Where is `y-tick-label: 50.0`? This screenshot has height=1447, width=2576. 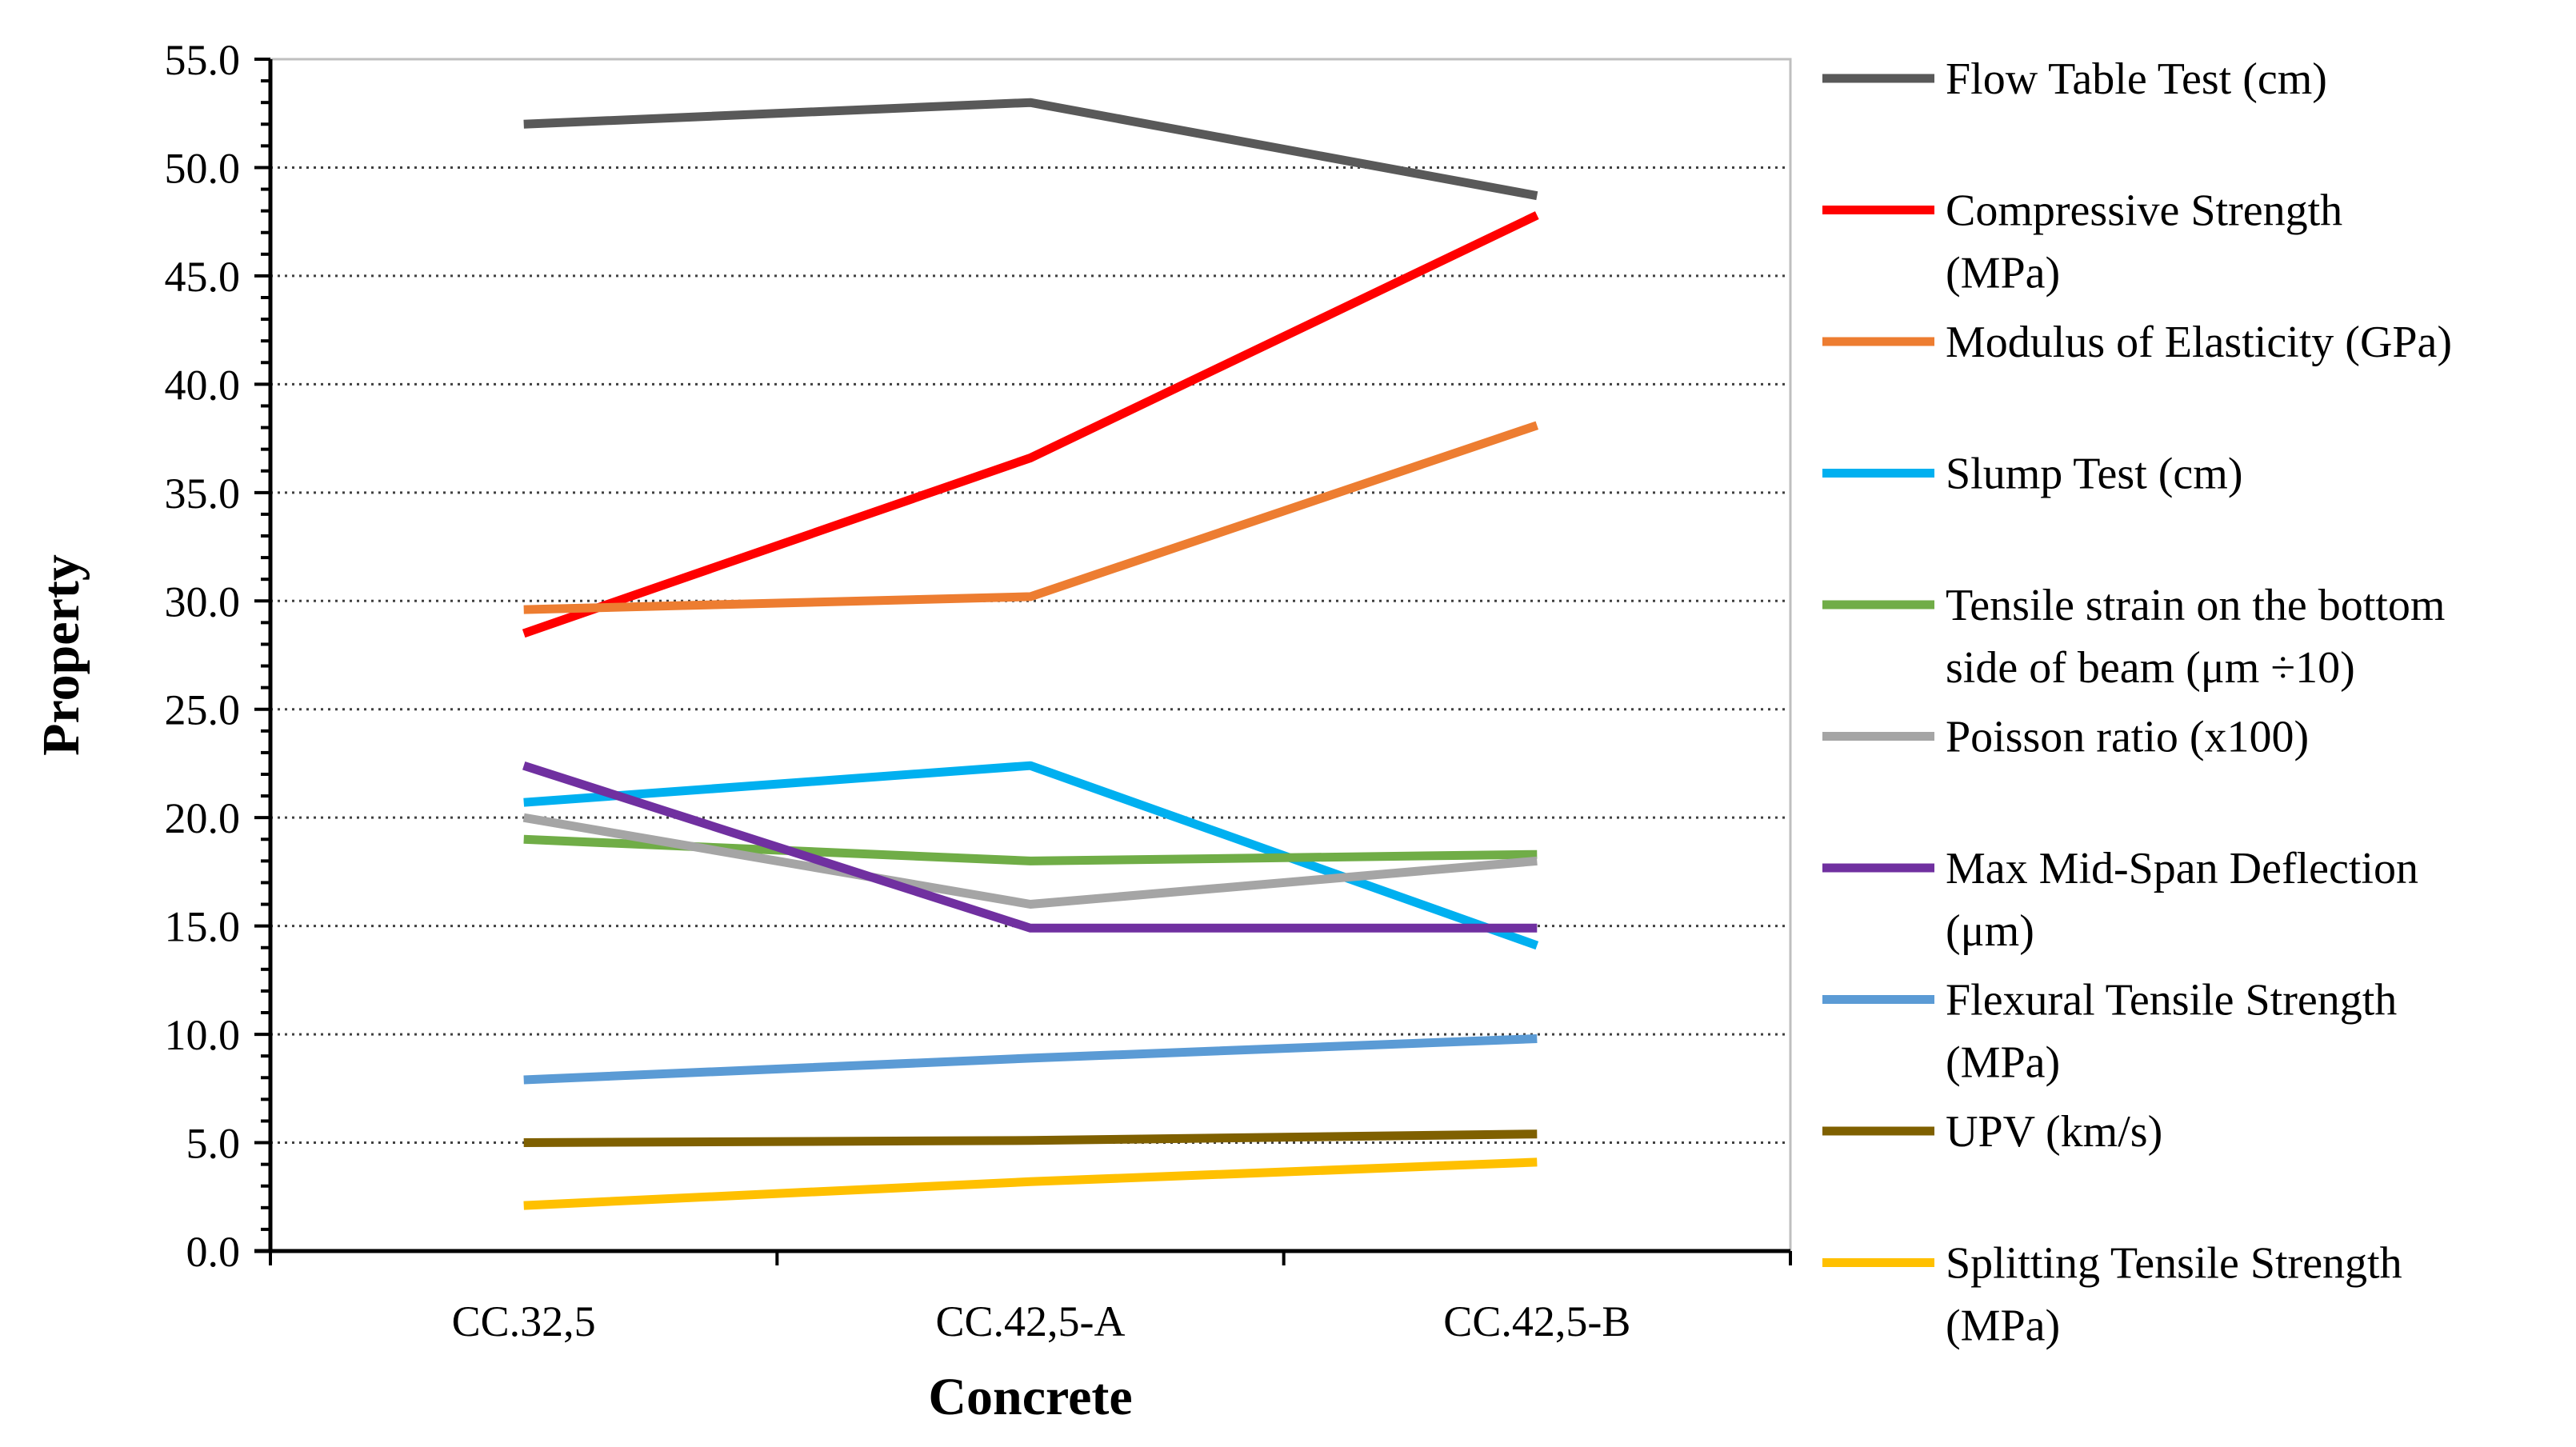 y-tick-label: 50.0 is located at coordinates (203, 168).